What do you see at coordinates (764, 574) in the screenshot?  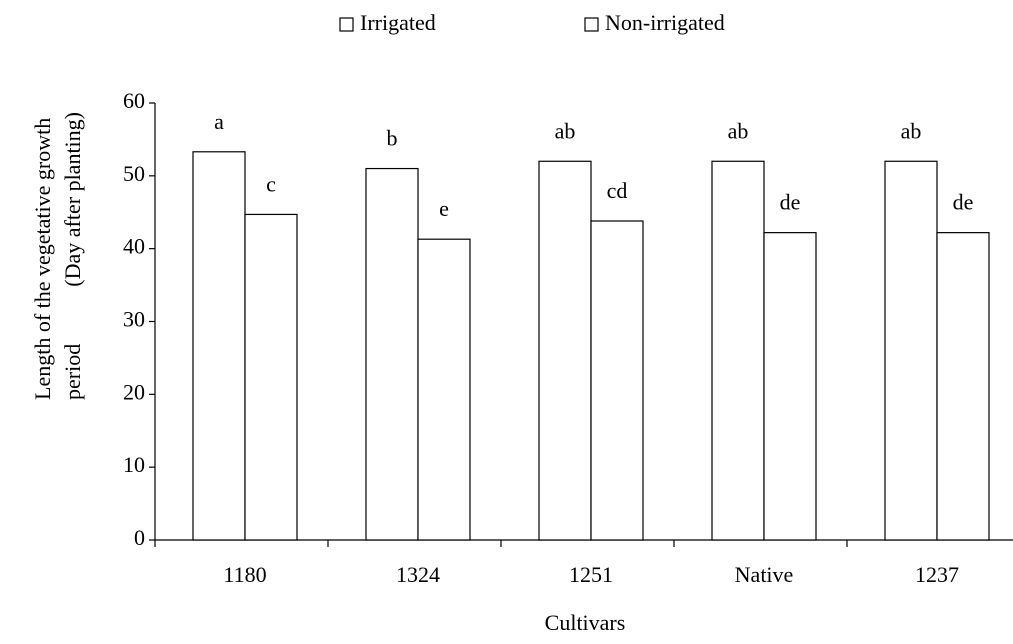 I see `x-tick-label: Native` at bounding box center [764, 574].